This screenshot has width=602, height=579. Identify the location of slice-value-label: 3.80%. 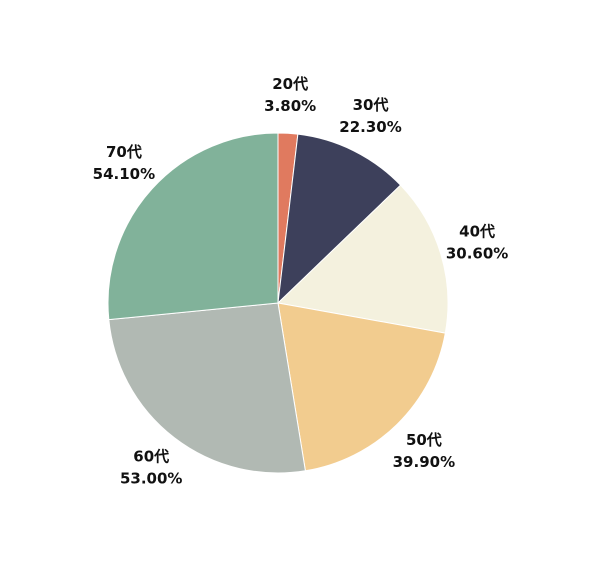
(290, 106).